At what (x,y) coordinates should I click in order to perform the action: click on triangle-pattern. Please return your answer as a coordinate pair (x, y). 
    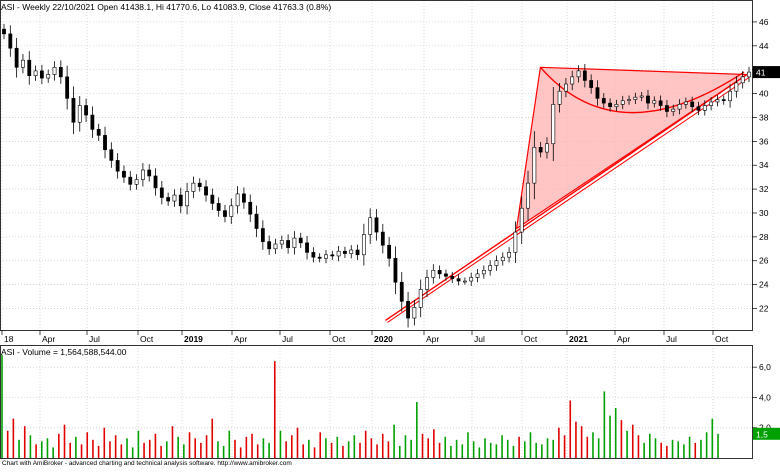
    Looking at the image, I should click on (632, 148).